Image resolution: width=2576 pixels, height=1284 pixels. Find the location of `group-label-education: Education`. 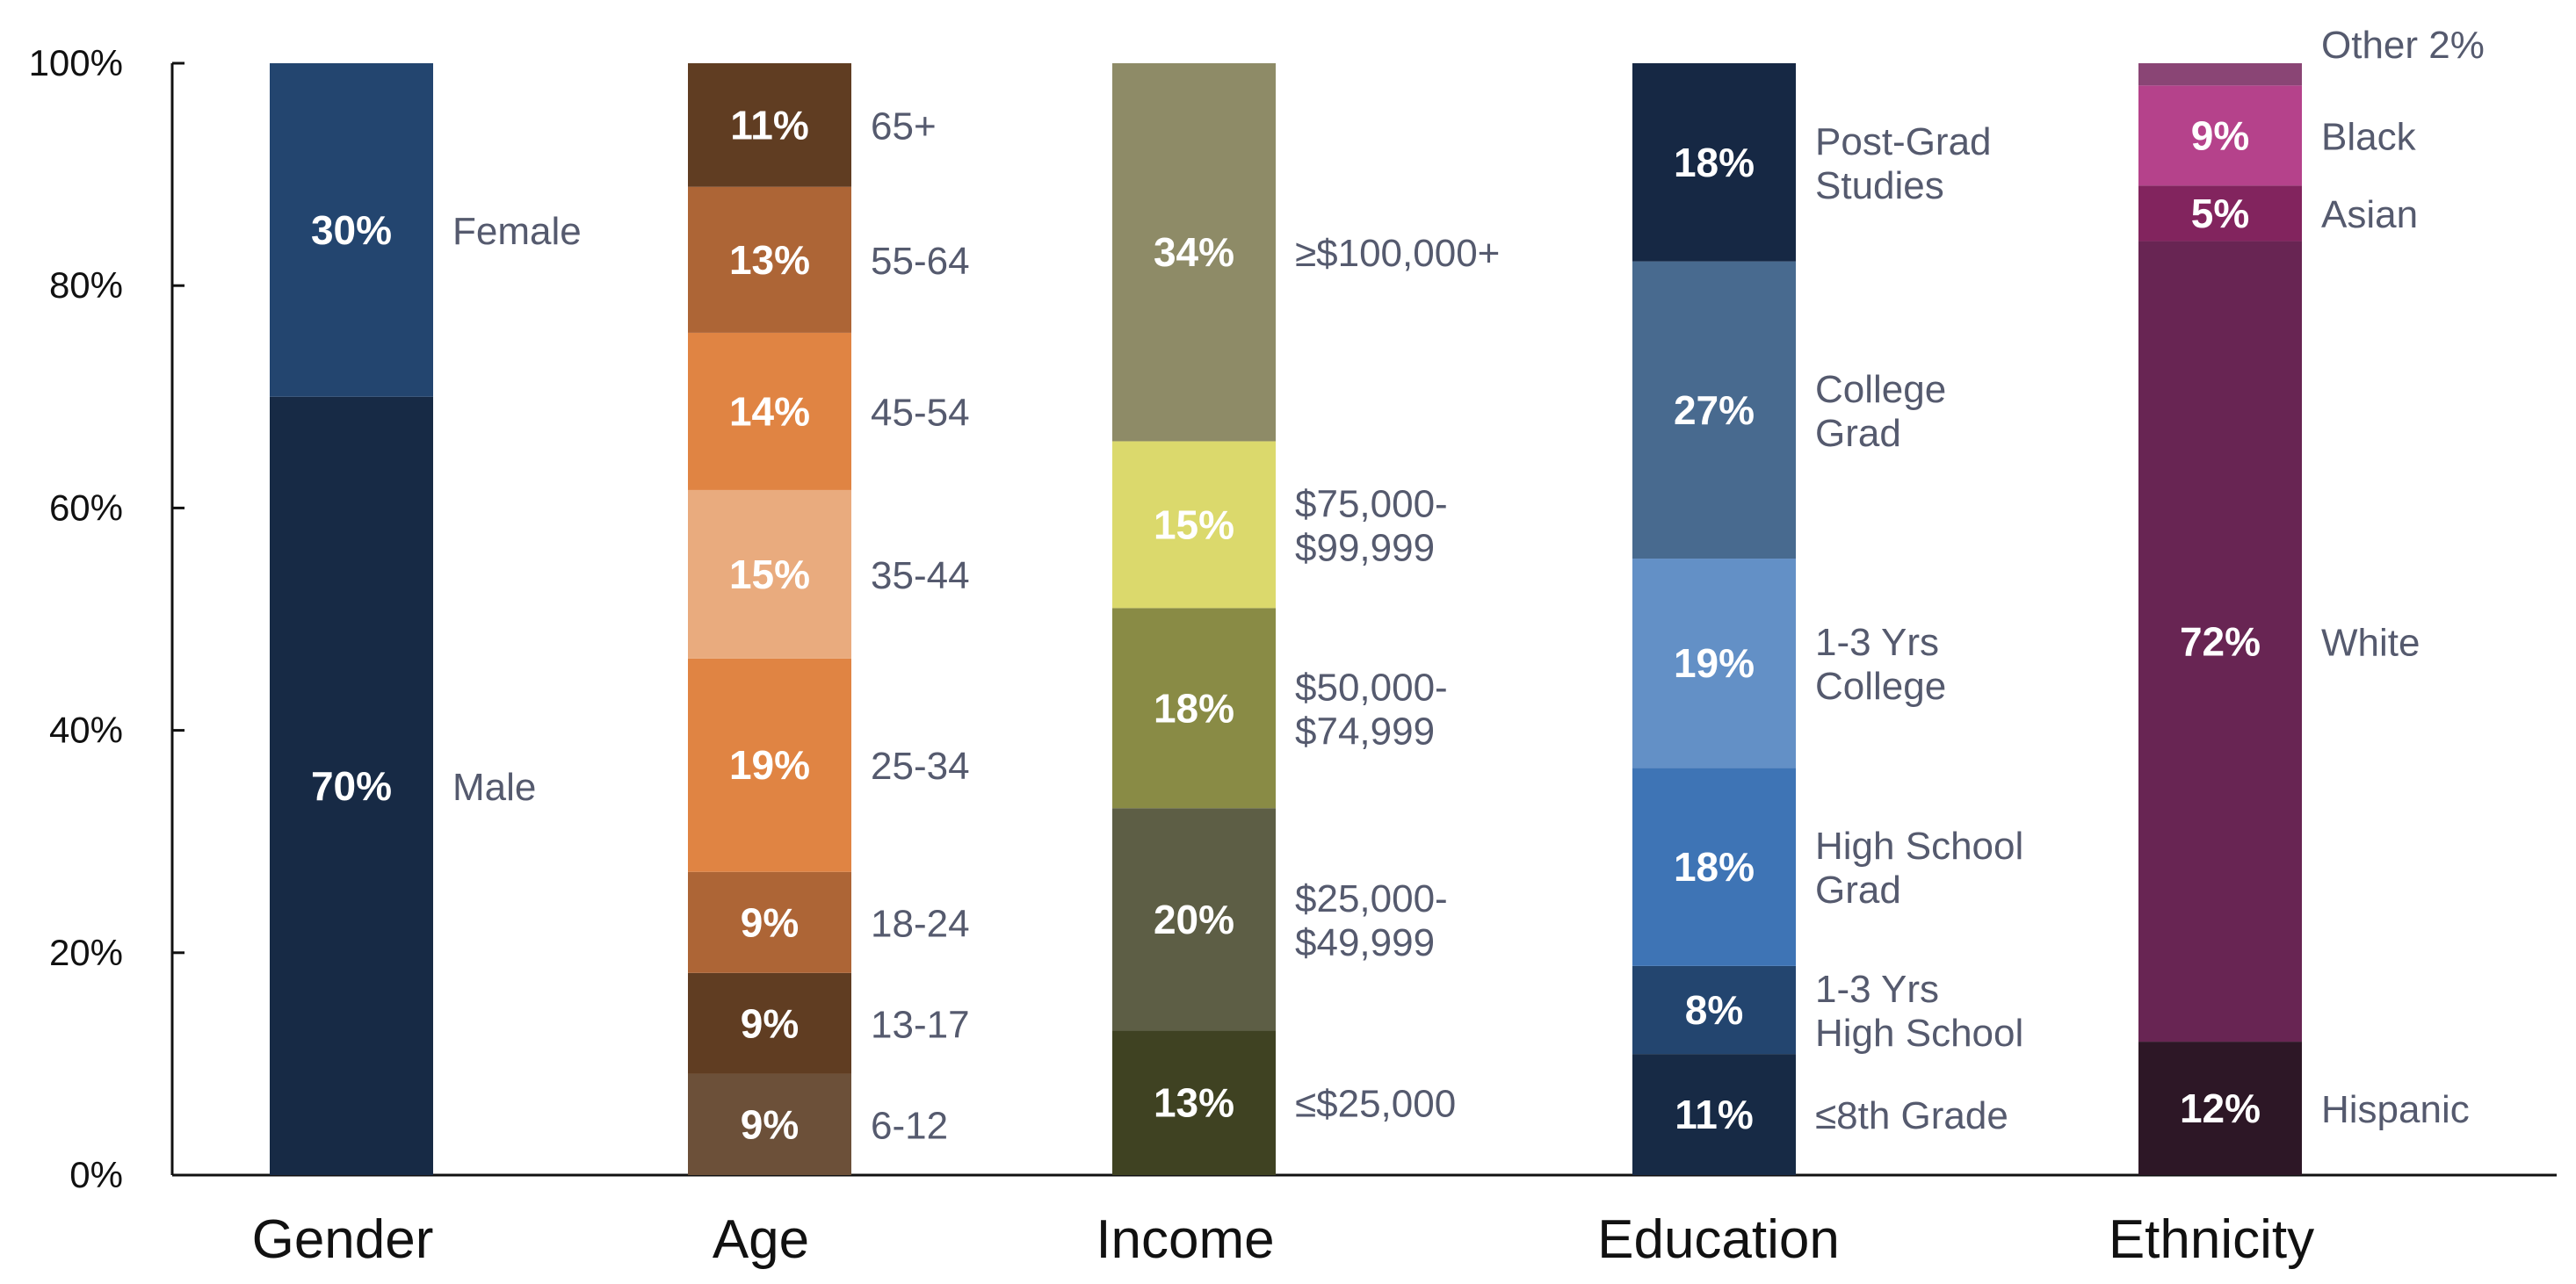

group-label-education: Education is located at coordinates (1718, 1239).